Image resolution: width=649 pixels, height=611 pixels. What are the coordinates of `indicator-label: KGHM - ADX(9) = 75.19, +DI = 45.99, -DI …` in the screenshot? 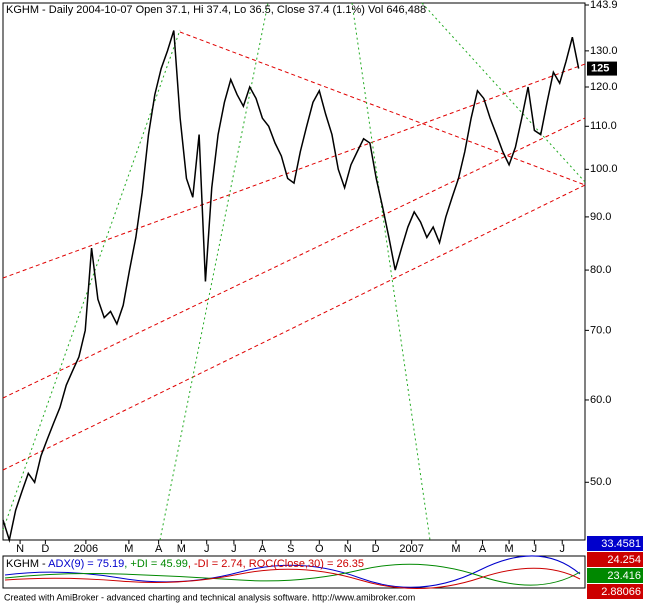 It's located at (185, 564).